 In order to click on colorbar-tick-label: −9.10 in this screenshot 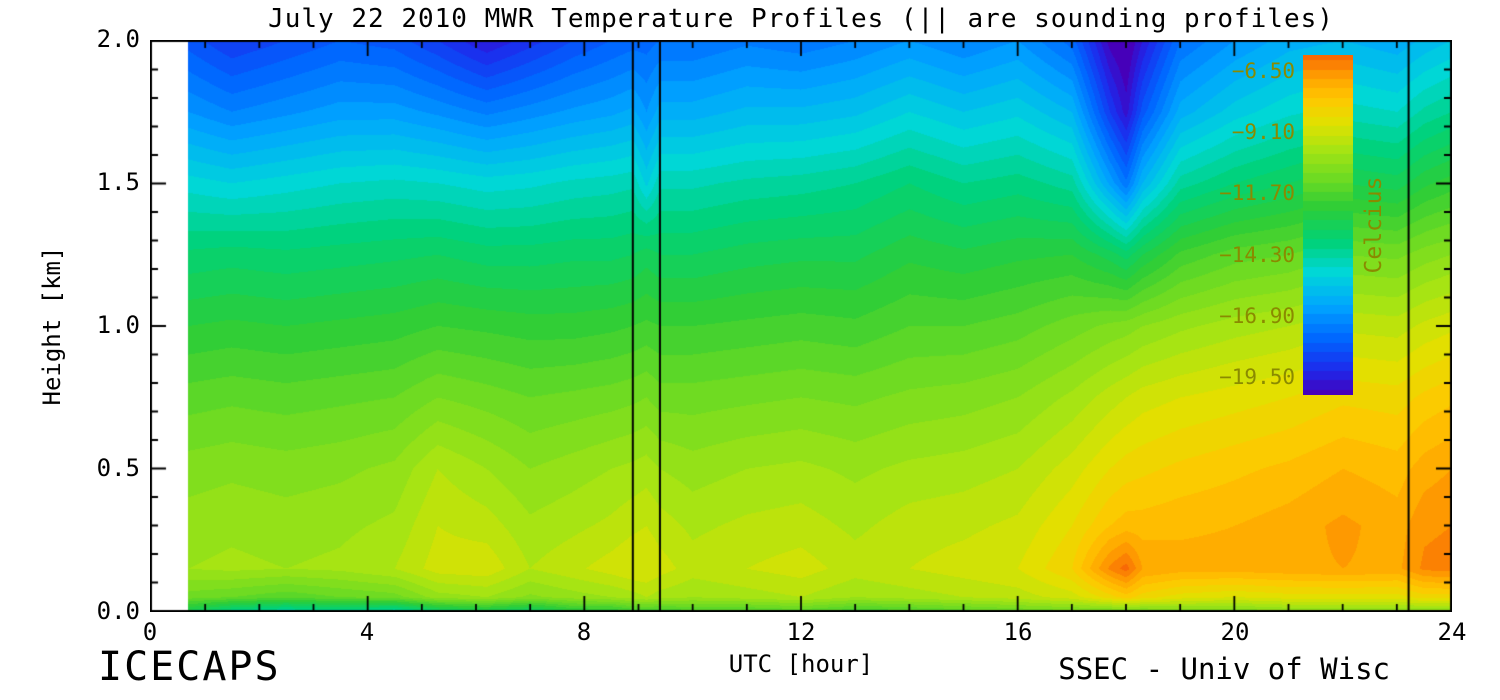, I will do `click(1263, 131)`.